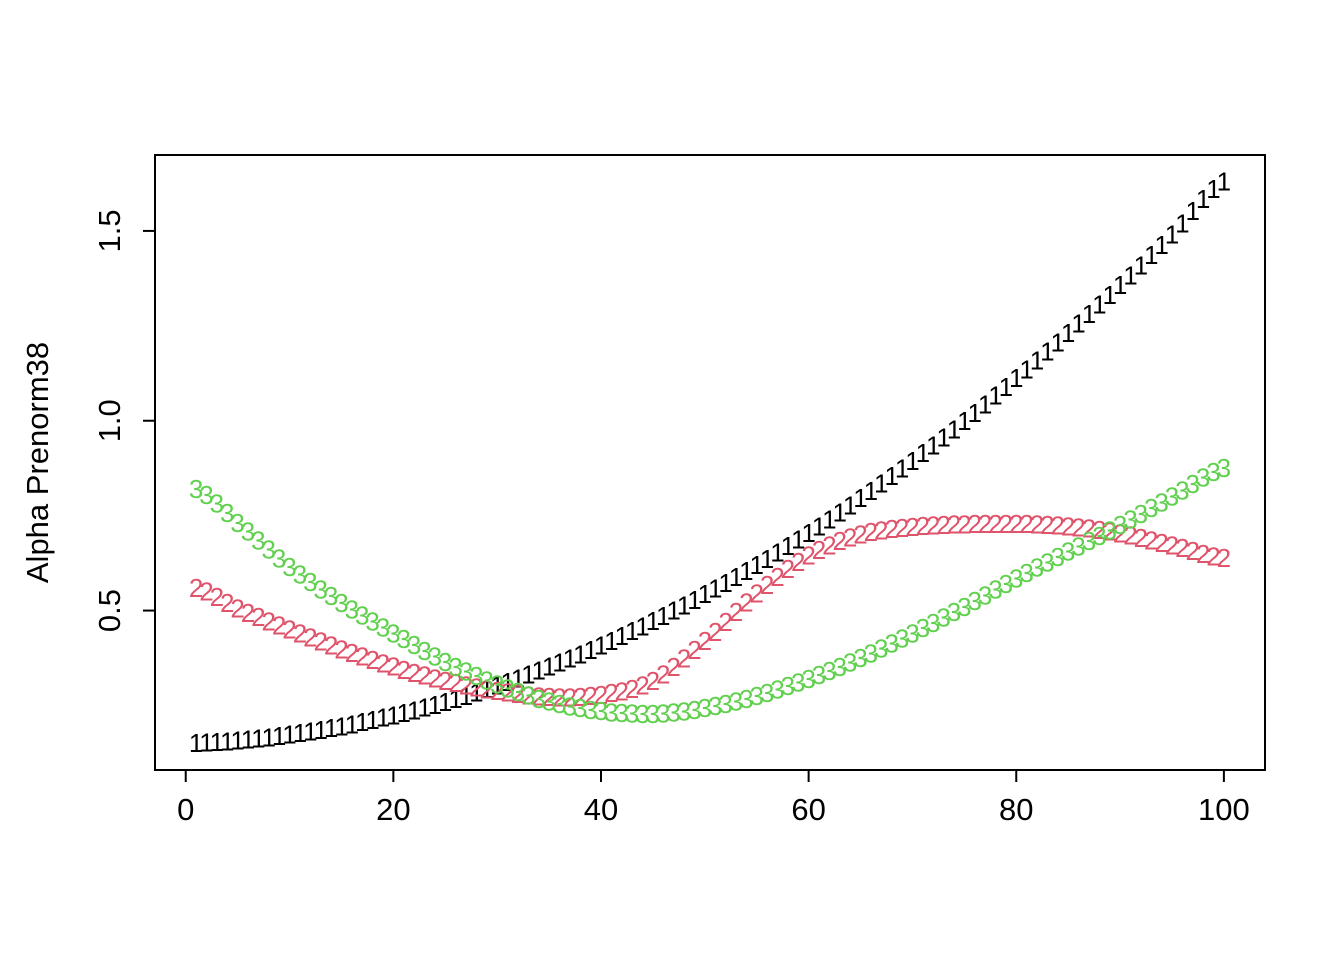 The image size is (1344, 965). What do you see at coordinates (1016, 809) in the screenshot?
I see `x-tick-label: 80` at bounding box center [1016, 809].